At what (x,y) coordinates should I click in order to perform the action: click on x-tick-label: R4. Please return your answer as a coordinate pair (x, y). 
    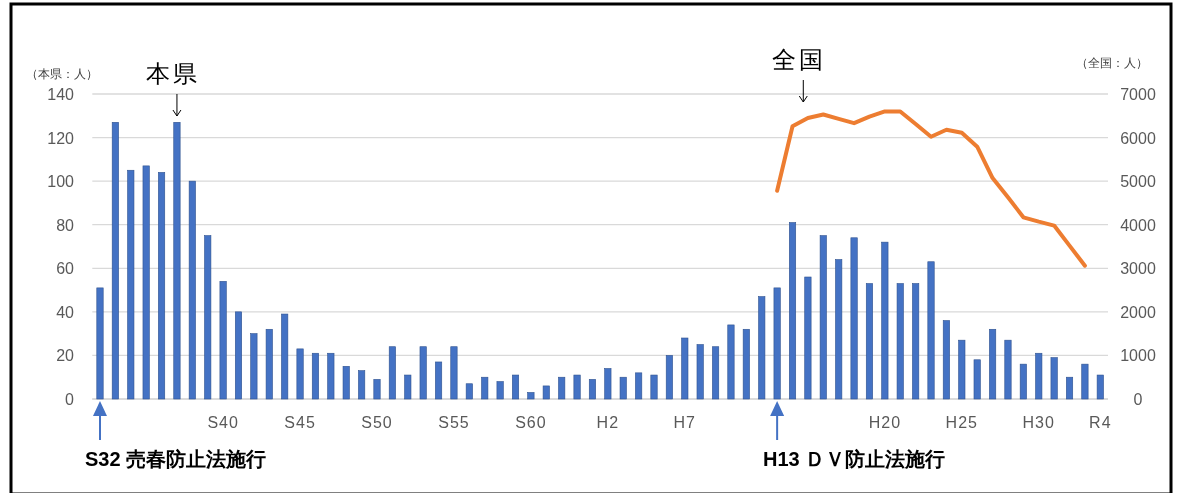
    Looking at the image, I should click on (1100, 422).